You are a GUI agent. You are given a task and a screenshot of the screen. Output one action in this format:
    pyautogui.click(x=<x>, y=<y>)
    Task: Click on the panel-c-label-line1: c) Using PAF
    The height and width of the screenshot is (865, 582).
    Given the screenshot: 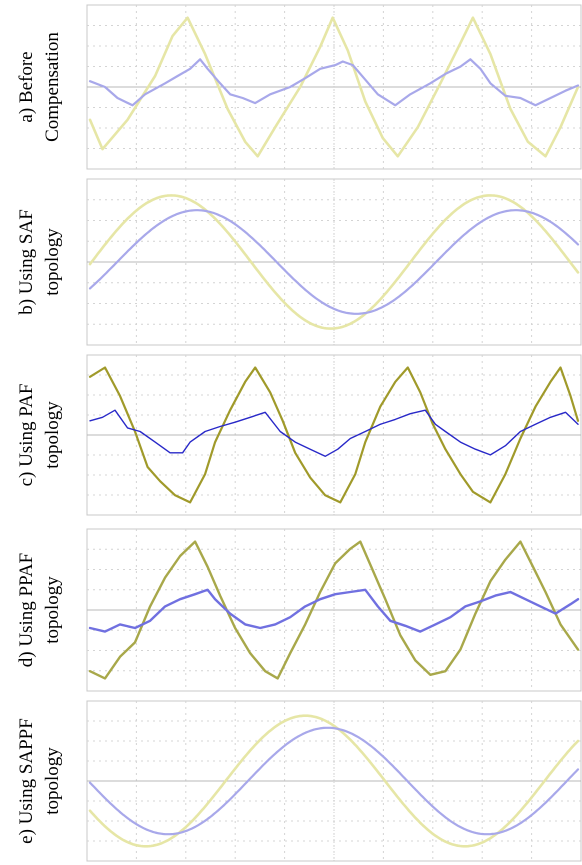 What is the action you would take?
    pyautogui.click(x=26, y=435)
    